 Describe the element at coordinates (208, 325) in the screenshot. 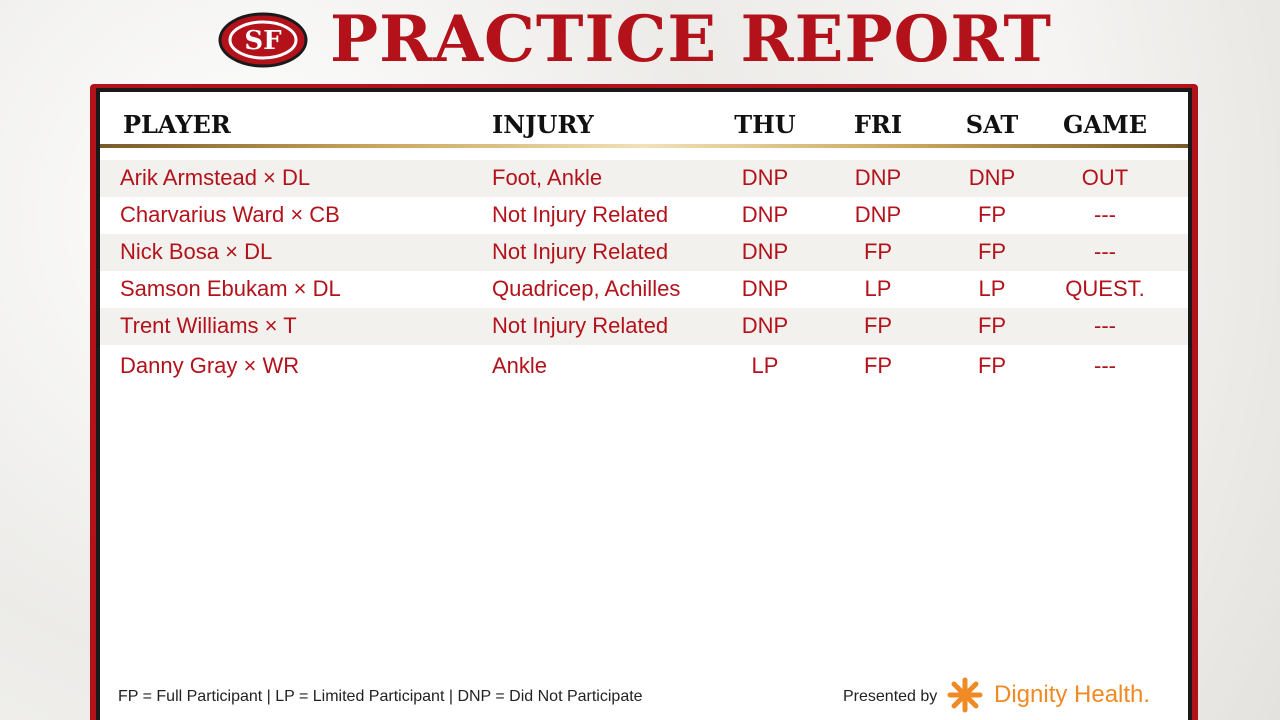

I see `player: Trent Williams × T` at that location.